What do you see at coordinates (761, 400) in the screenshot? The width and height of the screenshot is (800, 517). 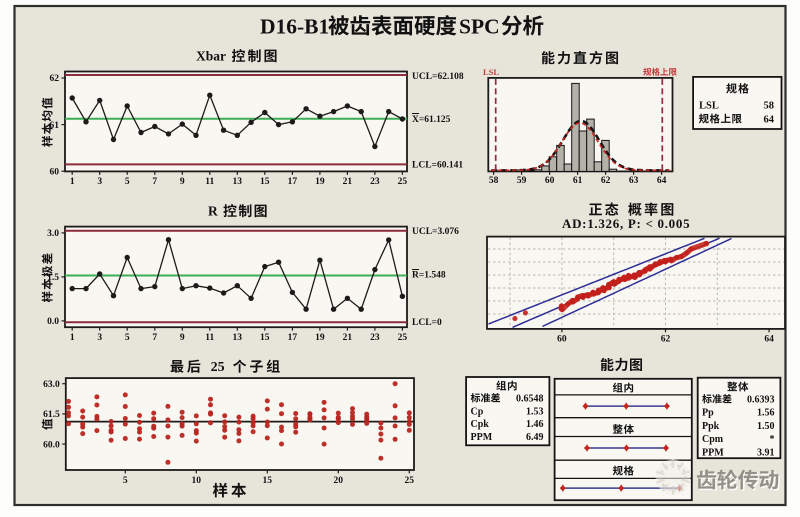 I see `svg-text: 0.6393` at bounding box center [761, 400].